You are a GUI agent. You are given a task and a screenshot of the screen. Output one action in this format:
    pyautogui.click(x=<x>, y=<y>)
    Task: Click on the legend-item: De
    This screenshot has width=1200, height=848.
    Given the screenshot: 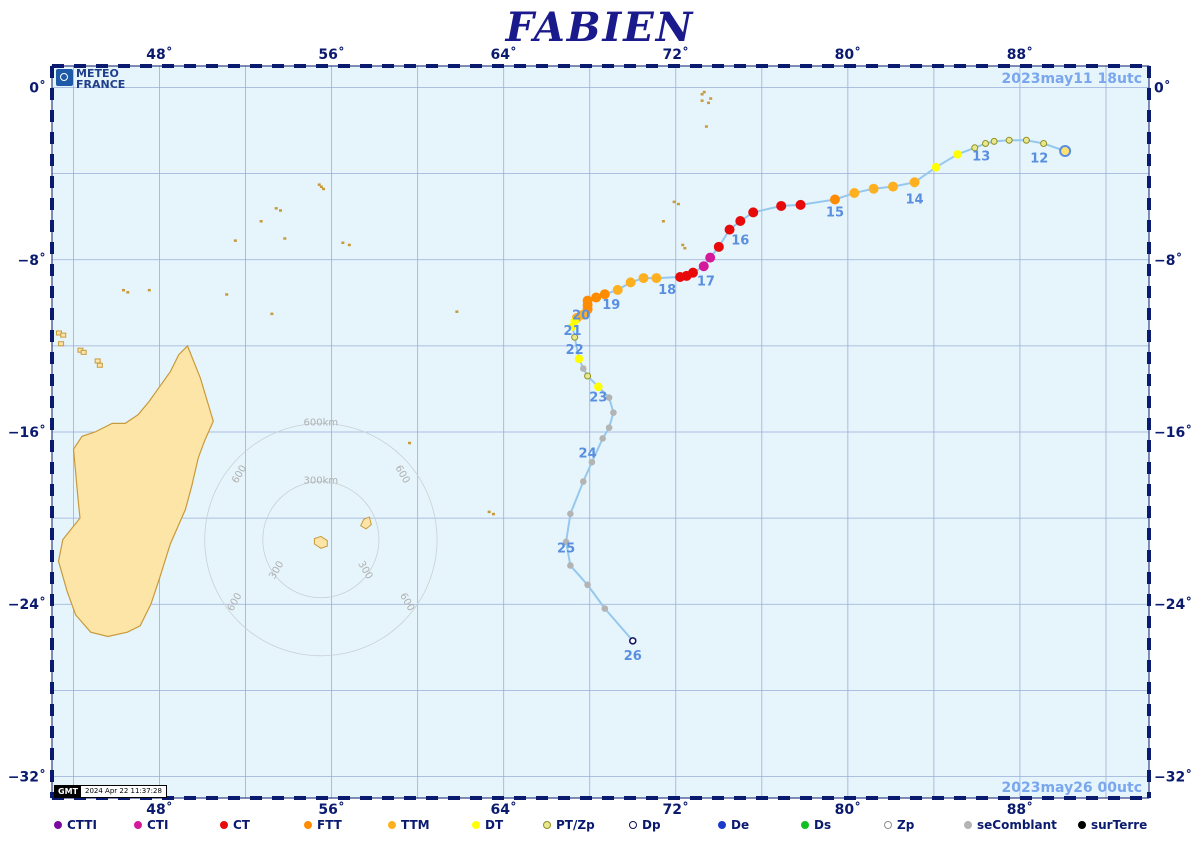 What is the action you would take?
    pyautogui.click(x=733, y=825)
    